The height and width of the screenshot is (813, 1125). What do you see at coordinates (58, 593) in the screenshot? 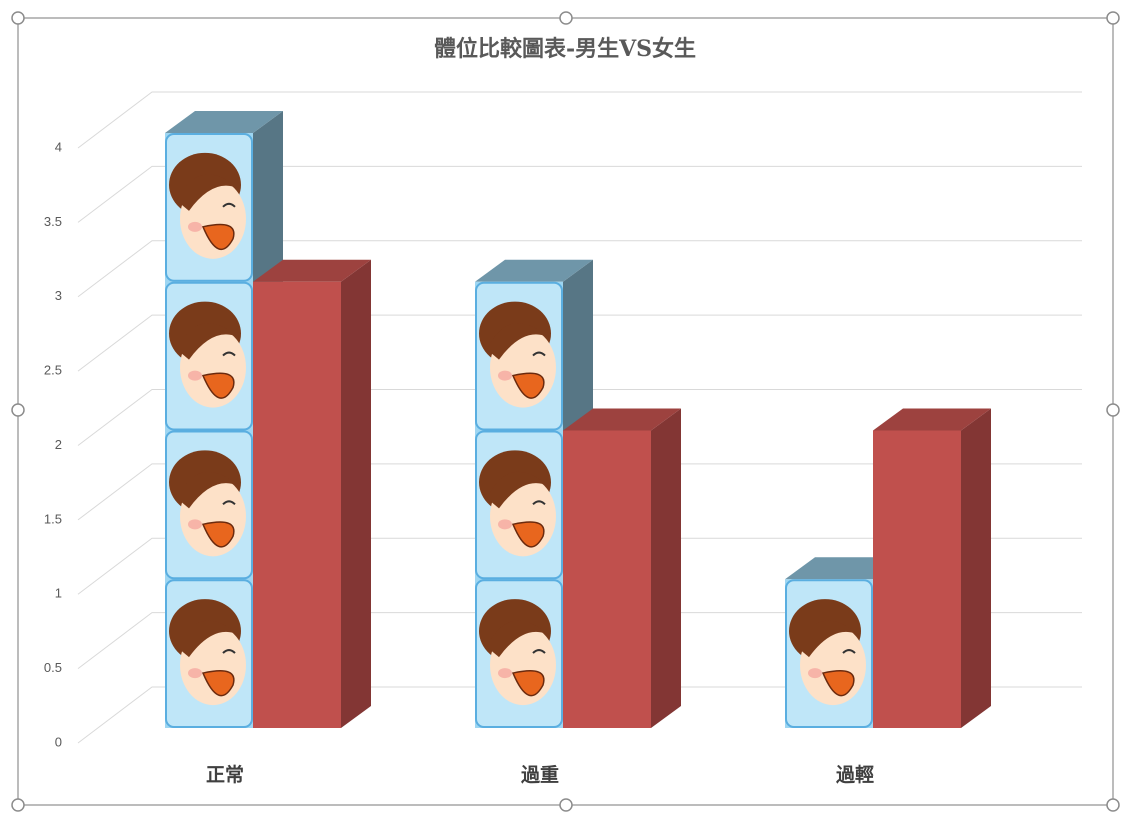
I see `y-tick-label: 1` at bounding box center [58, 593].